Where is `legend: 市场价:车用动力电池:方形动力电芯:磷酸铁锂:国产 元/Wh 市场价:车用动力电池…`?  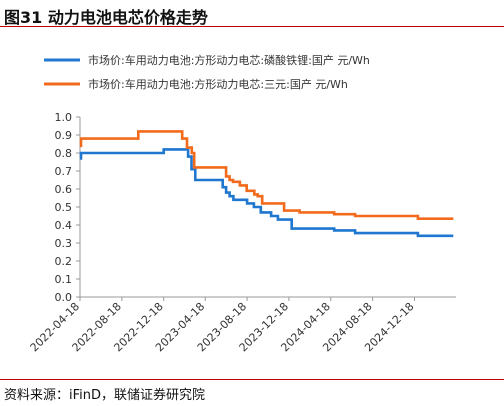
legend: 市场价:车用动力电池:方形动力电芯:磷酸铁锂:国产 元/Wh 市场价:车用动力电池… is located at coordinates (207, 72).